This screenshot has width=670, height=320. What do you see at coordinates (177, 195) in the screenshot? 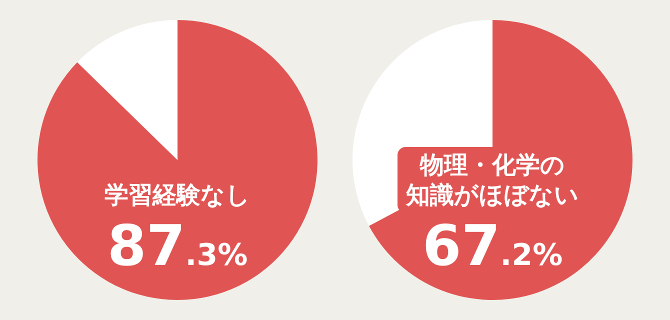
I see `slice-label: 学習経験なし` at bounding box center [177, 195].